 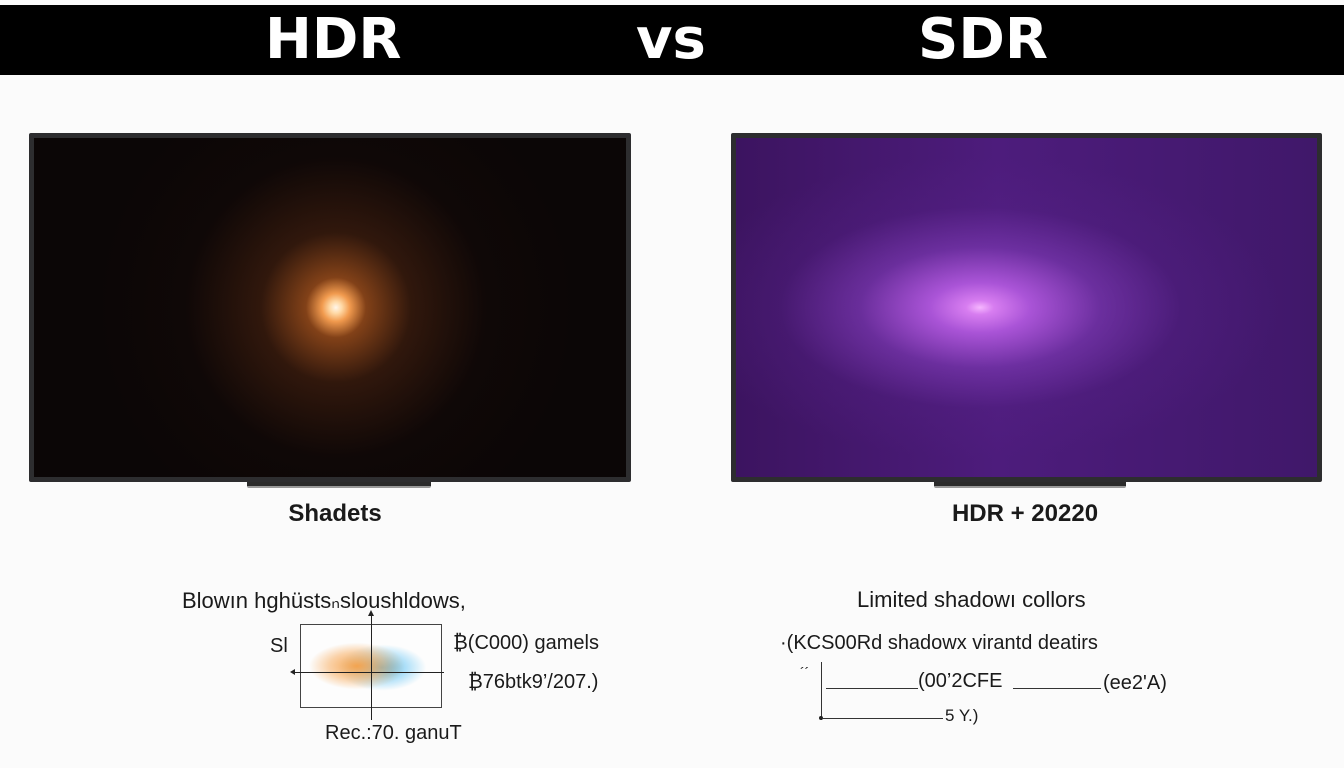 What do you see at coordinates (333, 39) in the screenshot?
I see `header-hdr: HDR` at bounding box center [333, 39].